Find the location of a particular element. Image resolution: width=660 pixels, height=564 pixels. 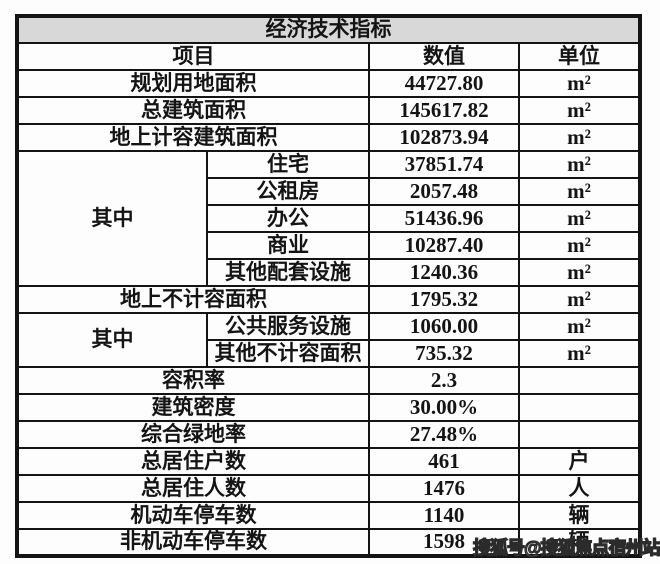

table-row: 其中 公共服务设施 1060.00 m² is located at coordinates (328, 340).